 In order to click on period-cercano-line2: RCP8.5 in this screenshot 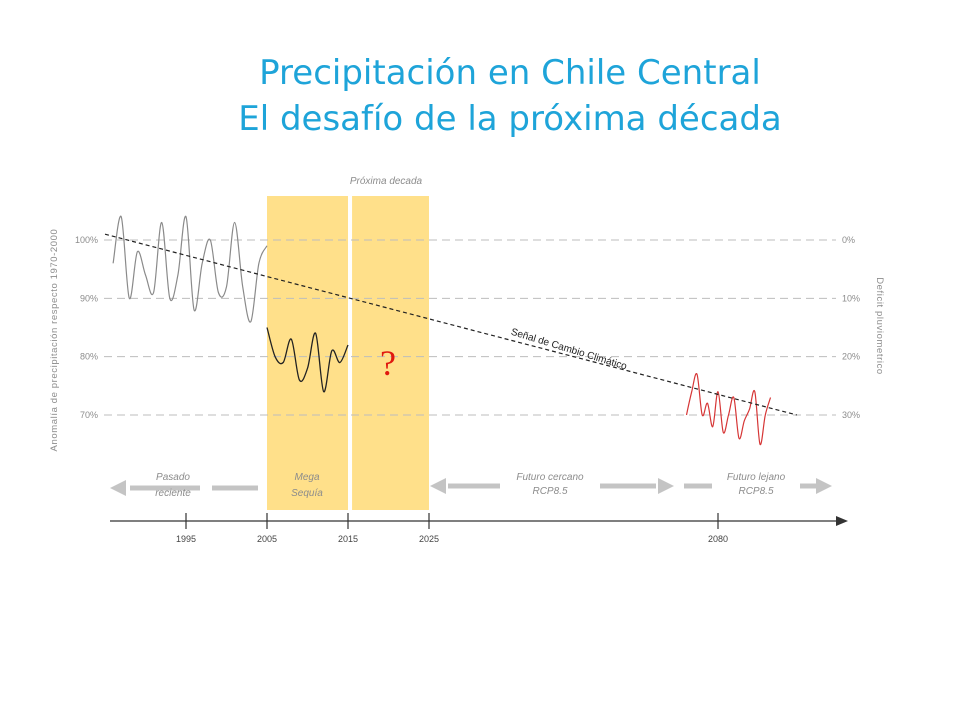, I will do `click(549, 491)`.